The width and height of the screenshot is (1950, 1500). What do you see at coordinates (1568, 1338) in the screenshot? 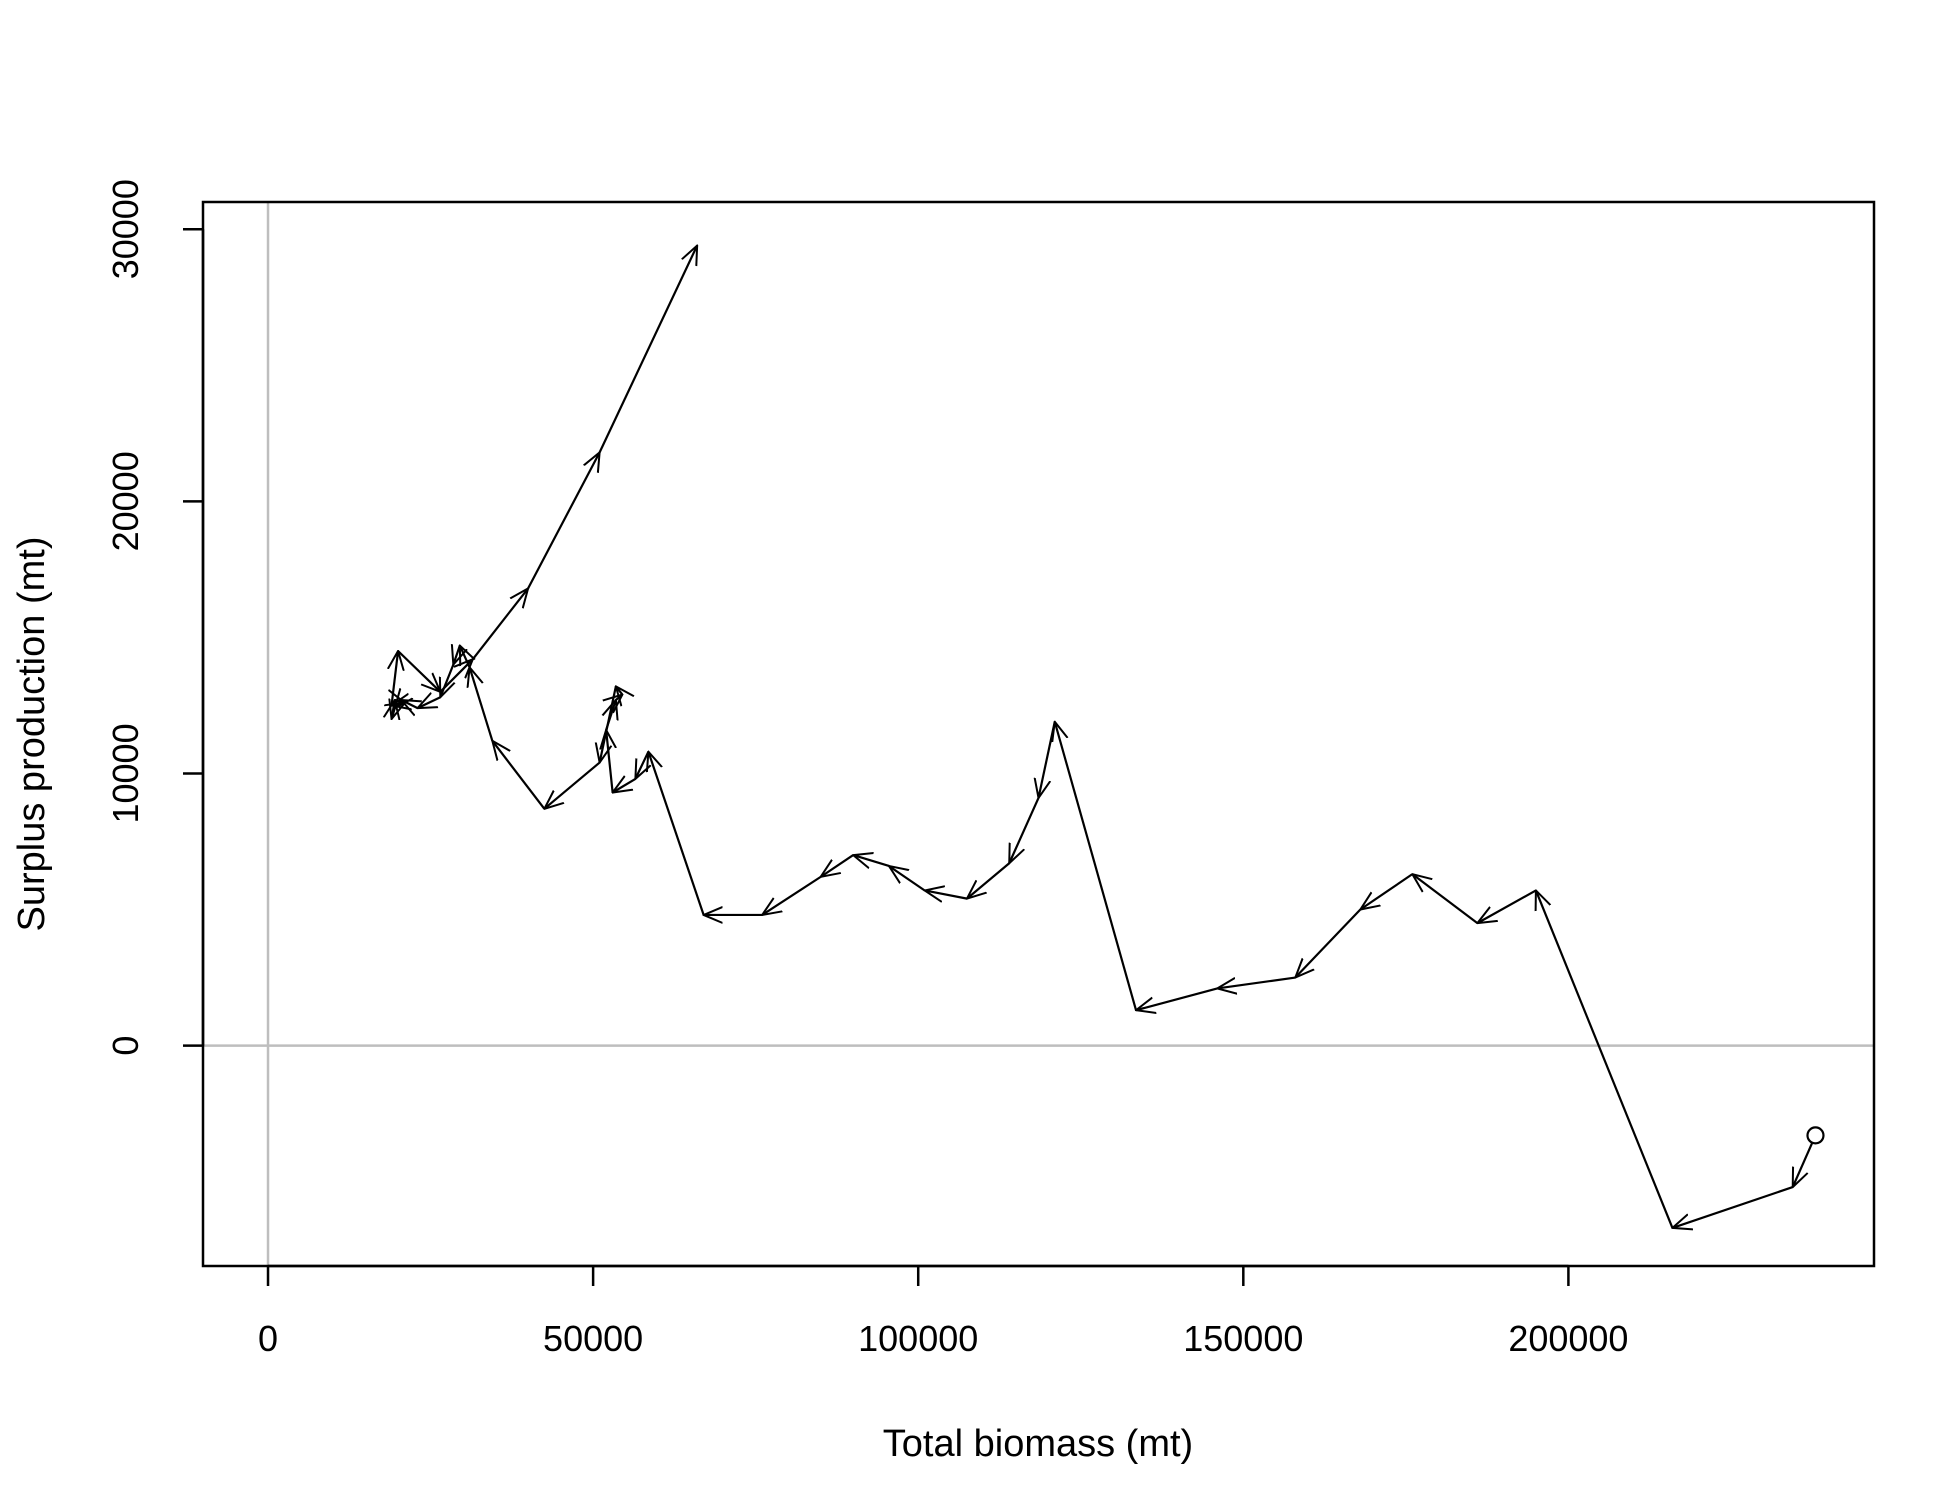
I see `x-tick-label: 200000` at bounding box center [1568, 1338].